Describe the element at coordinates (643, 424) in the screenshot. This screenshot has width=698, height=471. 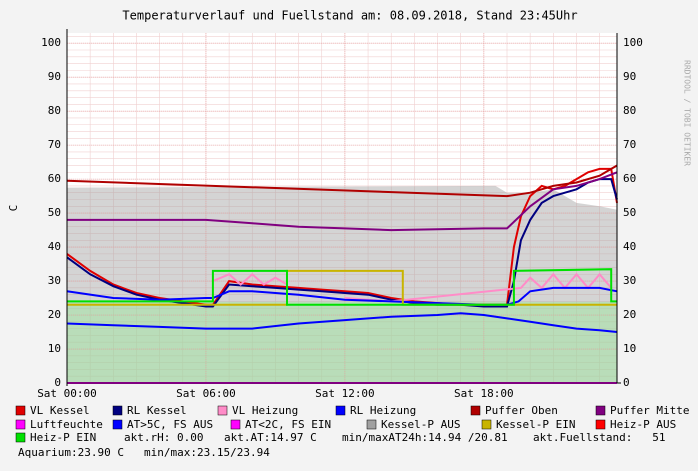
I see `legend-label: Heiz-P AUS` at that location.